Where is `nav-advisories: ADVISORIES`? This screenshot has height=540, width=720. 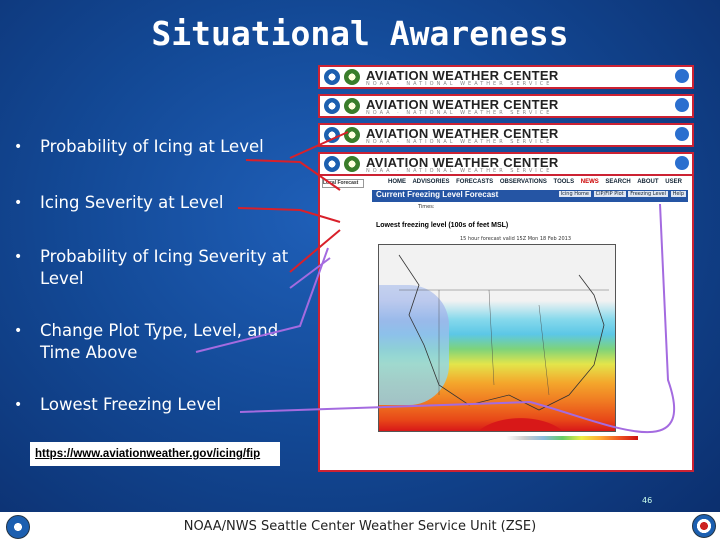 nav-advisories: ADVISORIES is located at coordinates (431, 182).